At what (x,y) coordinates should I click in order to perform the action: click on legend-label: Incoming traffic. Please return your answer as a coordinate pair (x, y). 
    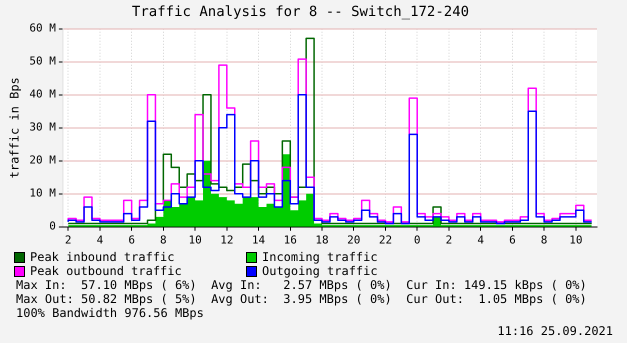
    Looking at the image, I should click on (320, 257).